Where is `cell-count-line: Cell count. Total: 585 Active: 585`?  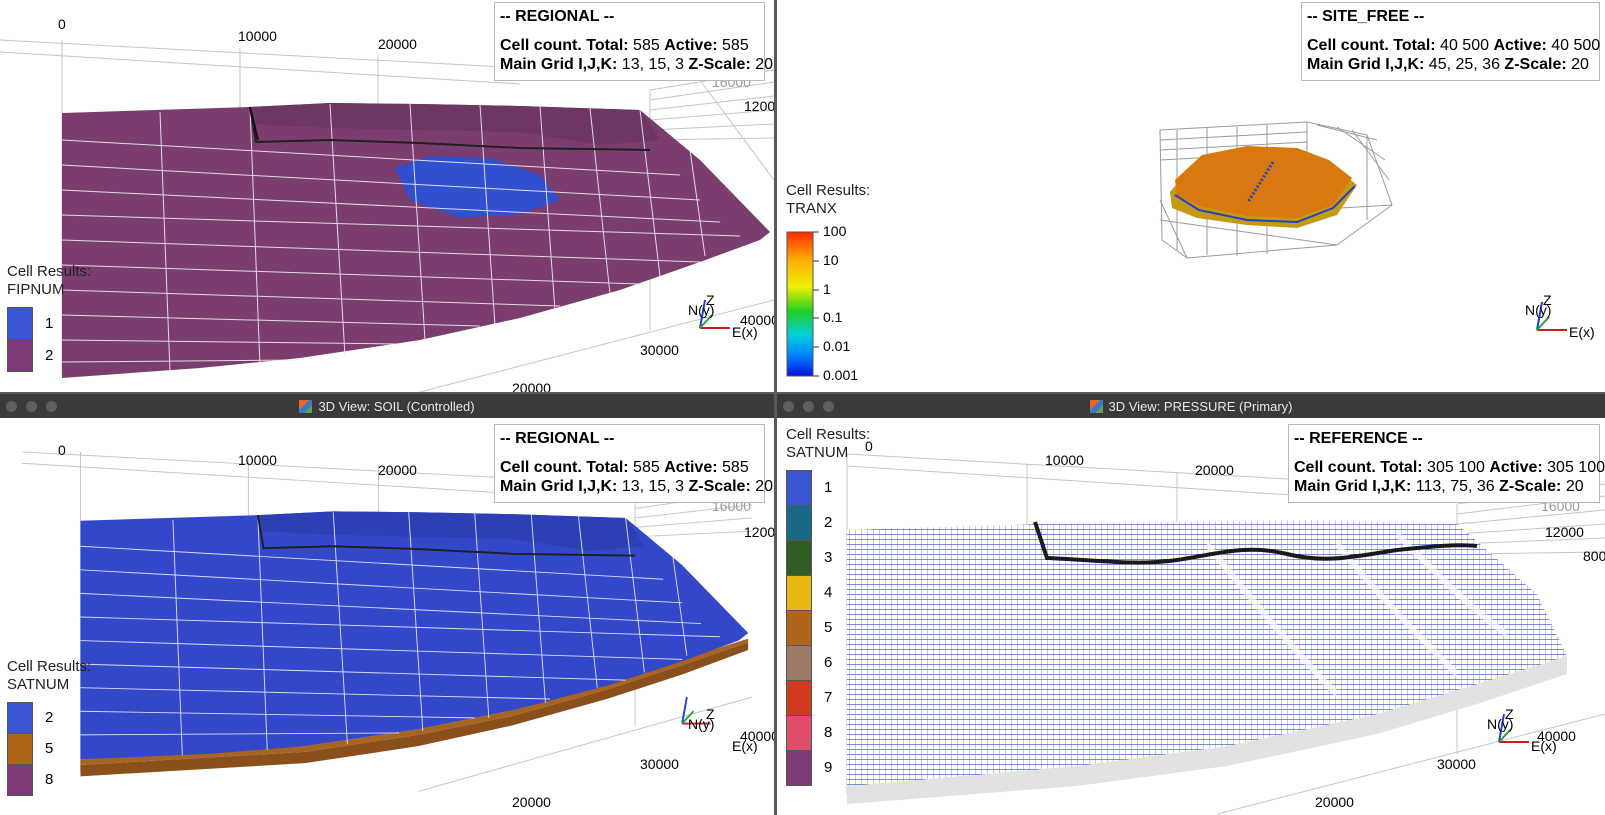
cell-count-line: Cell count. Total: 585 Active: 585 is located at coordinates (624, 467).